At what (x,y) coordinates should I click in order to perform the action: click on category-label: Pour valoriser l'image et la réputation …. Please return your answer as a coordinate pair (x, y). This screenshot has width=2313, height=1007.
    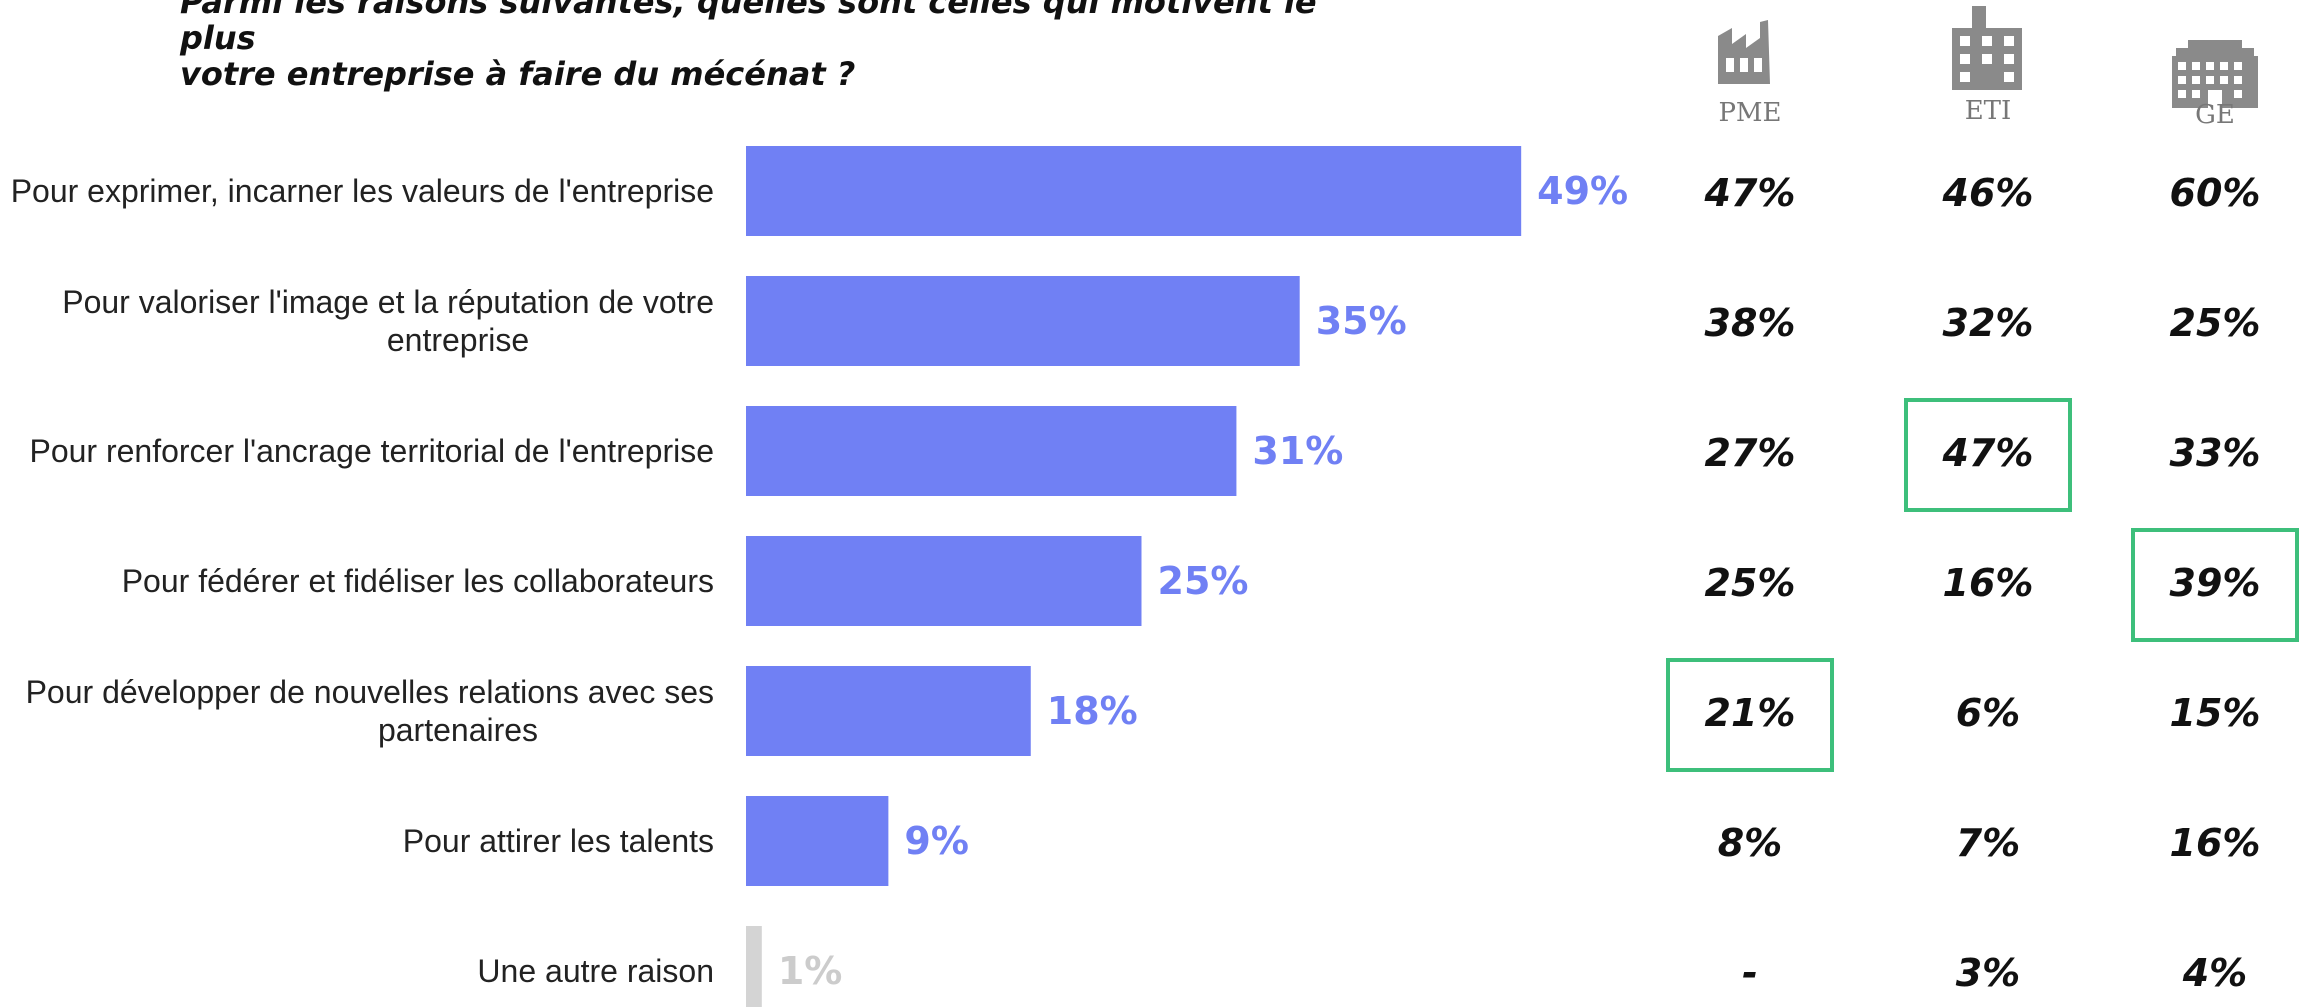
    Looking at the image, I should click on (388, 321).